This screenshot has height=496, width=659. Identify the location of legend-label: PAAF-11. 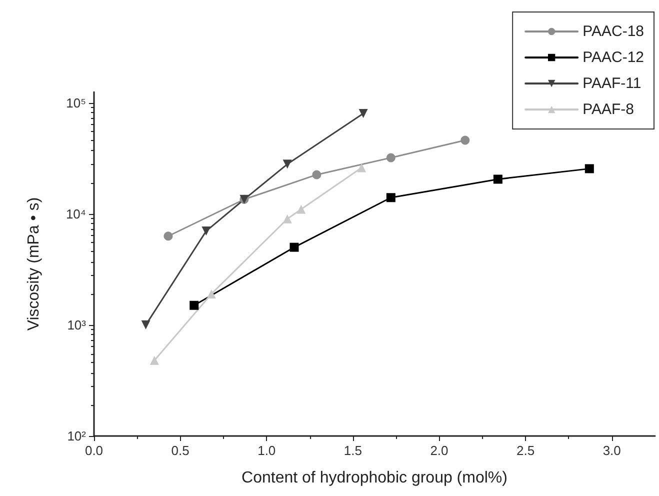
(612, 83).